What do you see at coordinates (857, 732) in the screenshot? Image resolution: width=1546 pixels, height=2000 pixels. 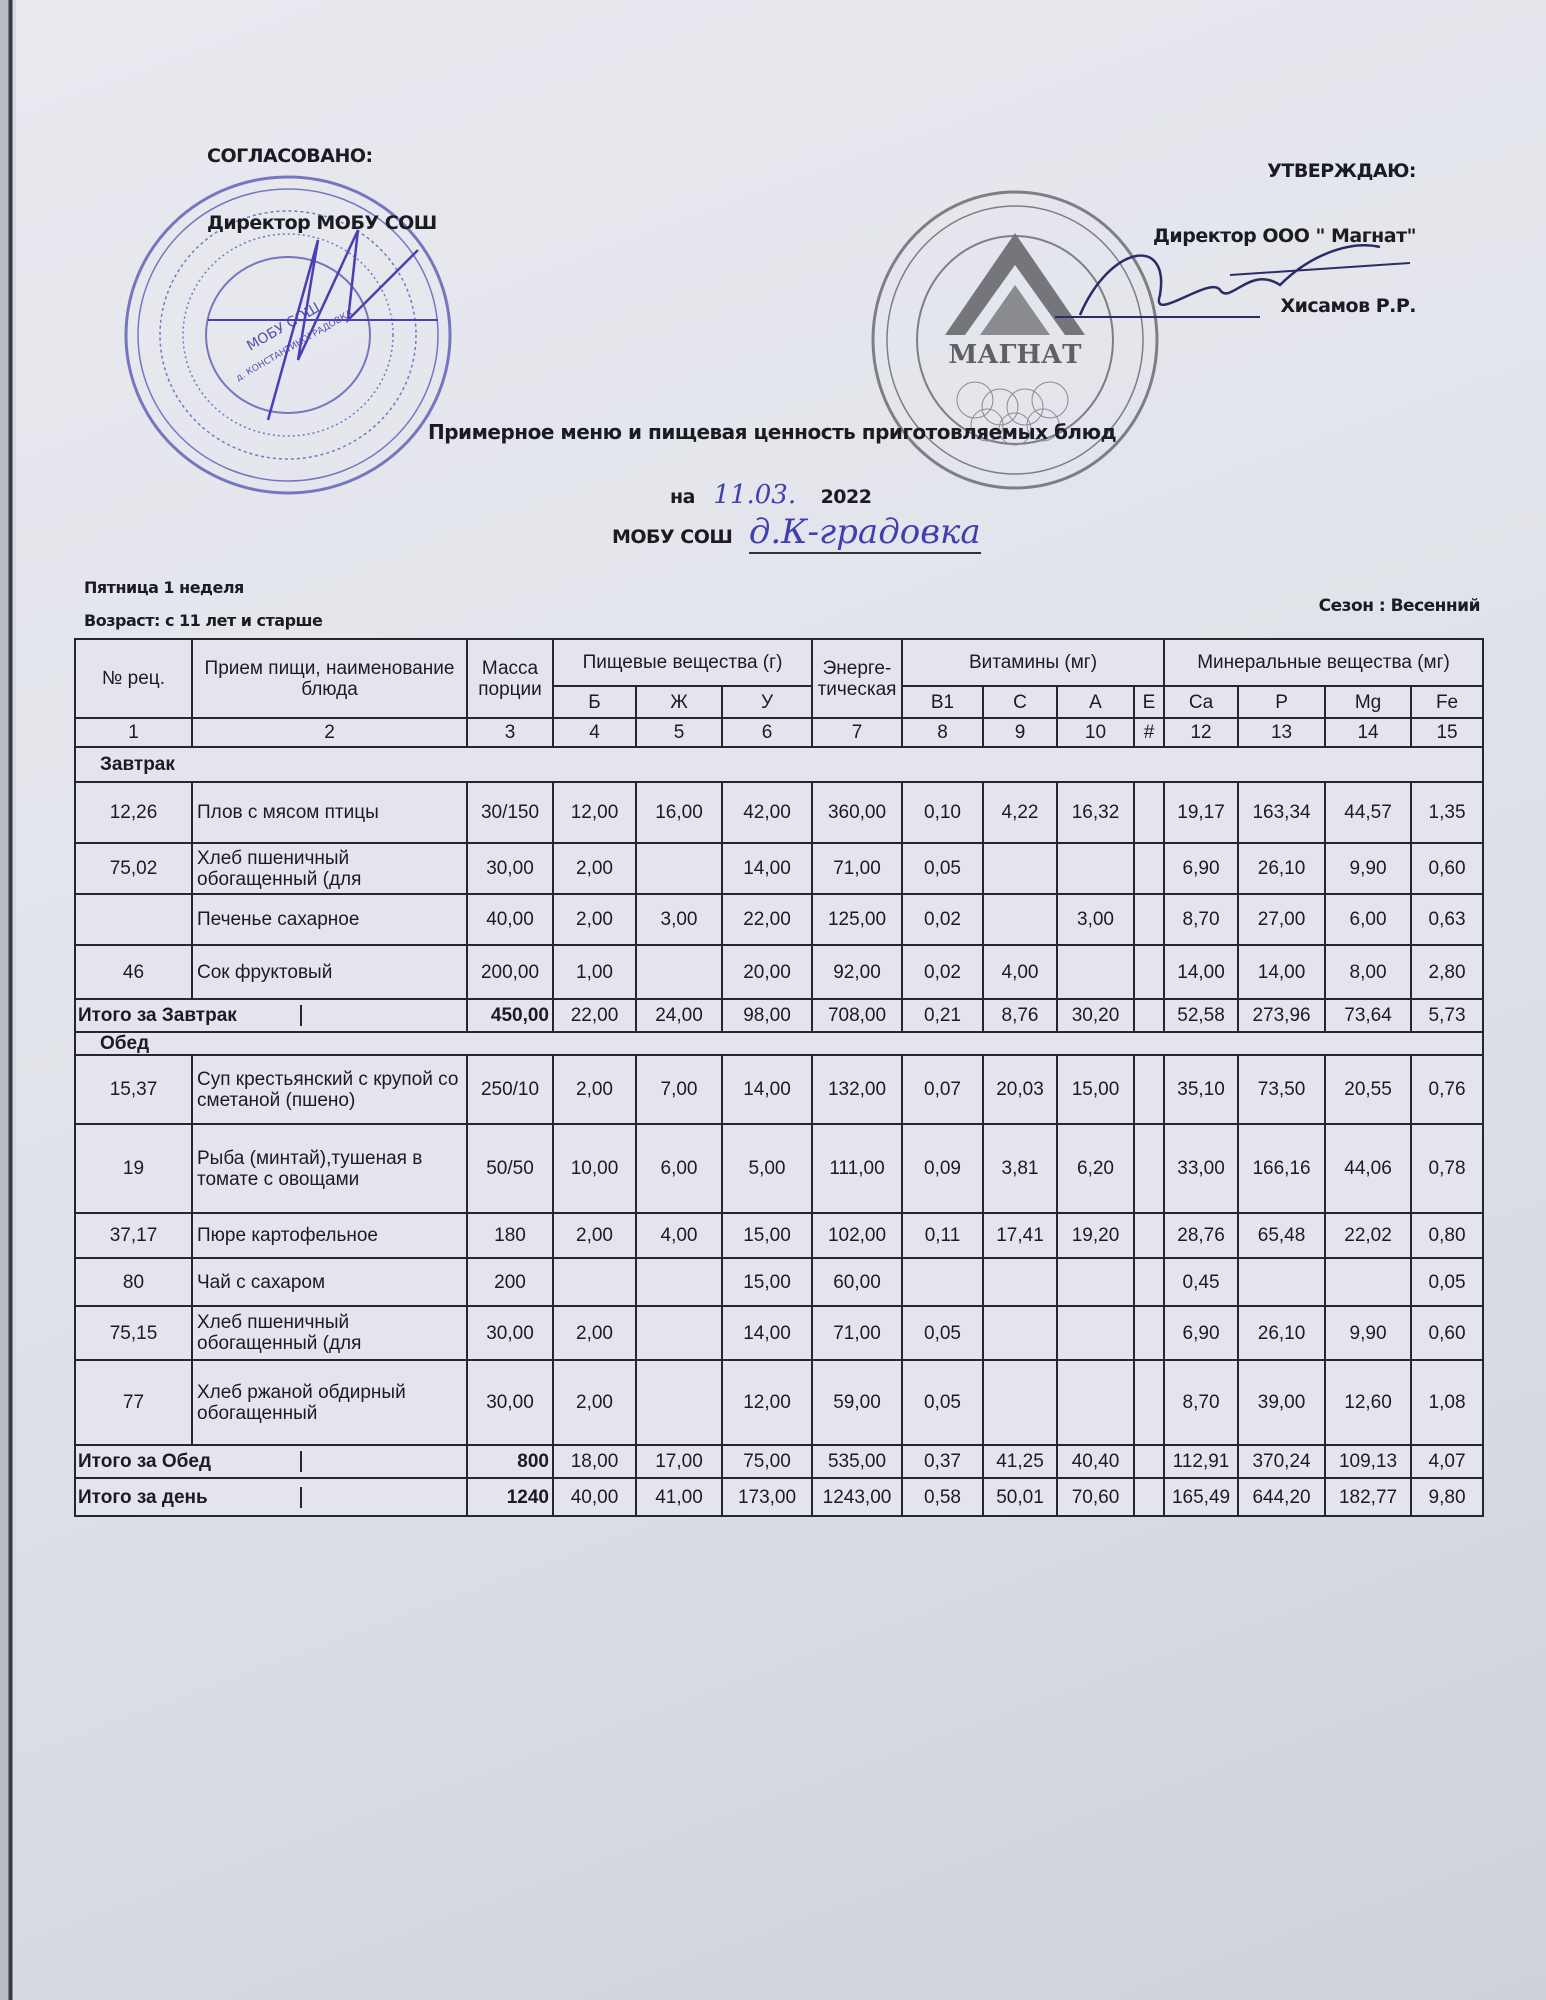 I see `column-number: 7` at bounding box center [857, 732].